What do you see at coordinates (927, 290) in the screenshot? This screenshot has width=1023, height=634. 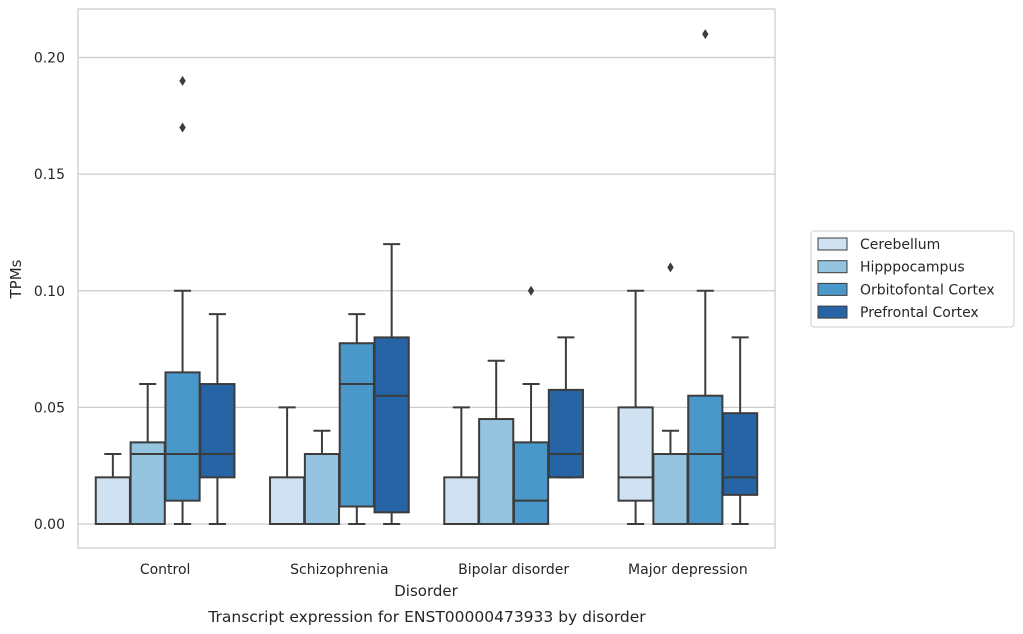 I see `legend-label: Orbitofontal Cortex` at bounding box center [927, 290].